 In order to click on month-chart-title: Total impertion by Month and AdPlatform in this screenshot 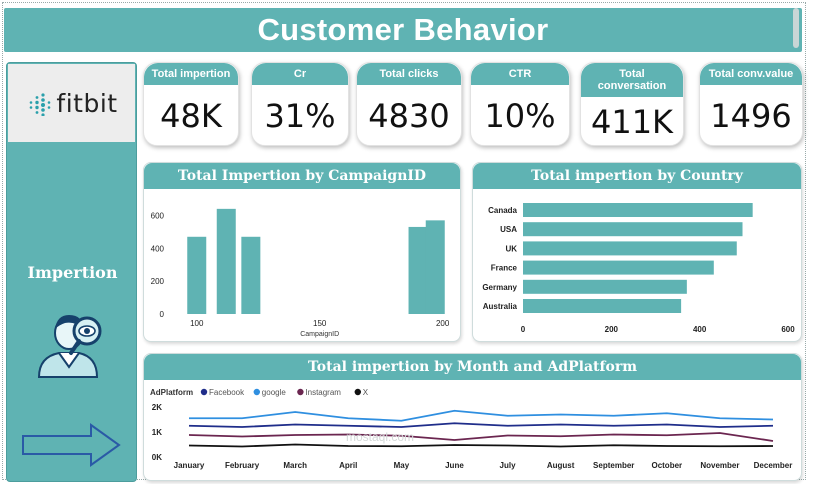, I will do `click(472, 367)`.